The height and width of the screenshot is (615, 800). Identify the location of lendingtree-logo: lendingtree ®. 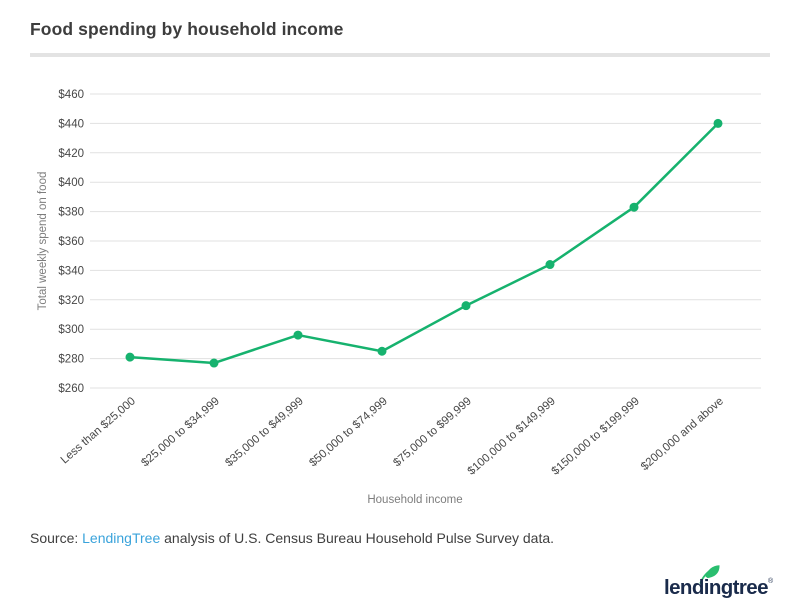
(722, 584).